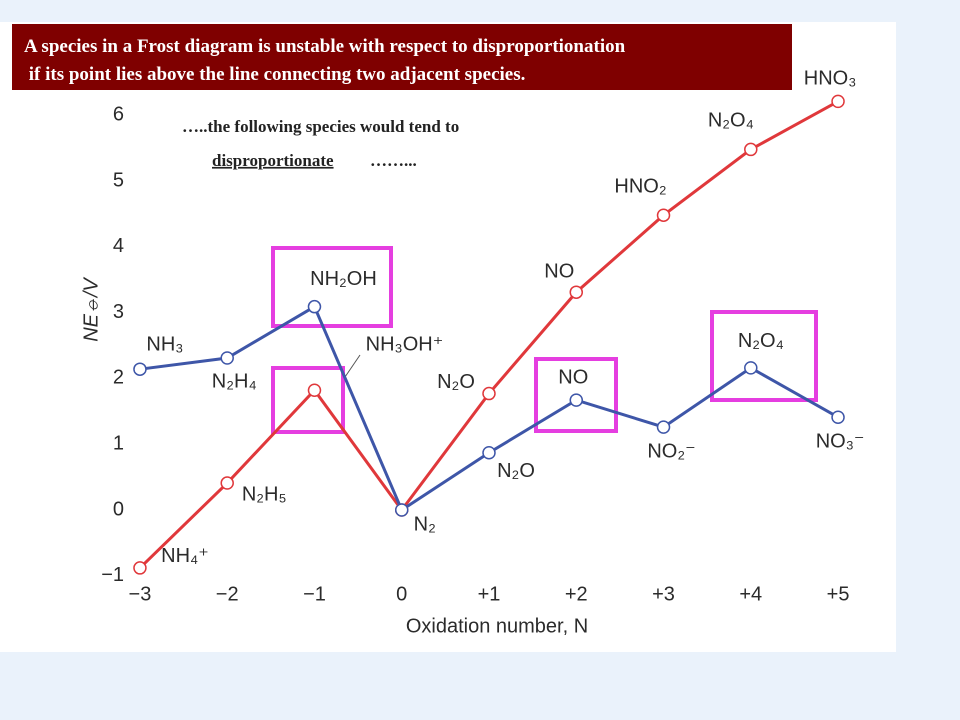 The width and height of the screenshot is (960, 720). Describe the element at coordinates (140, 594) in the screenshot. I see `x-tick-label: −3` at that location.